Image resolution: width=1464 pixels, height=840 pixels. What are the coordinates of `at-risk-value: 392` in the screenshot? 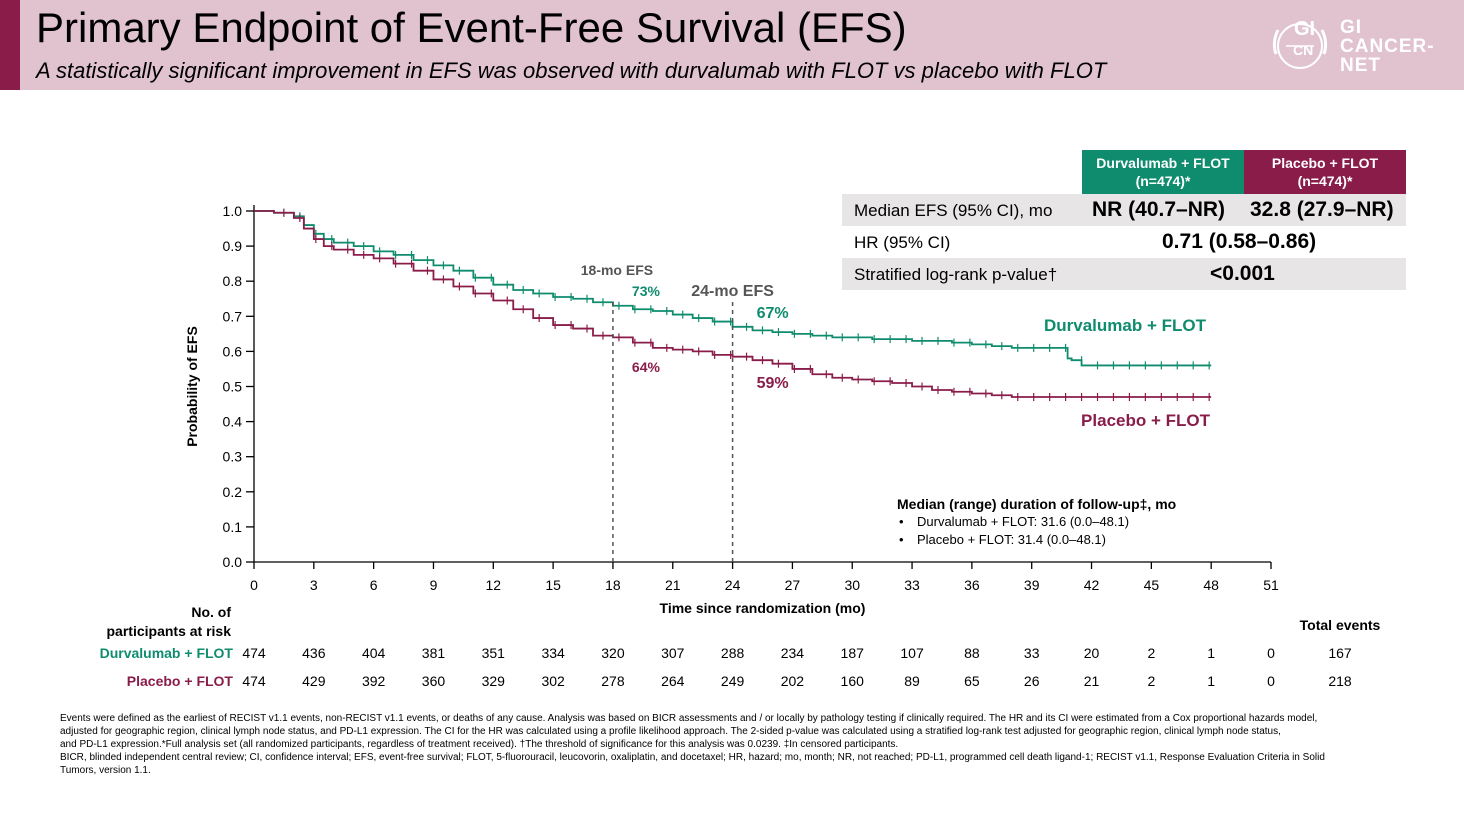 It's located at (374, 681).